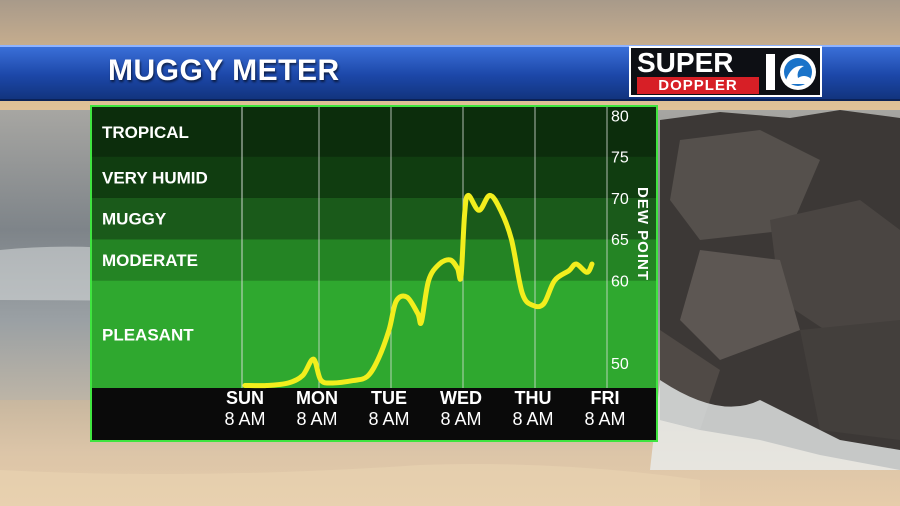  What do you see at coordinates (145, 132) in the screenshot?
I see `band-label: TROPICAL` at bounding box center [145, 132].